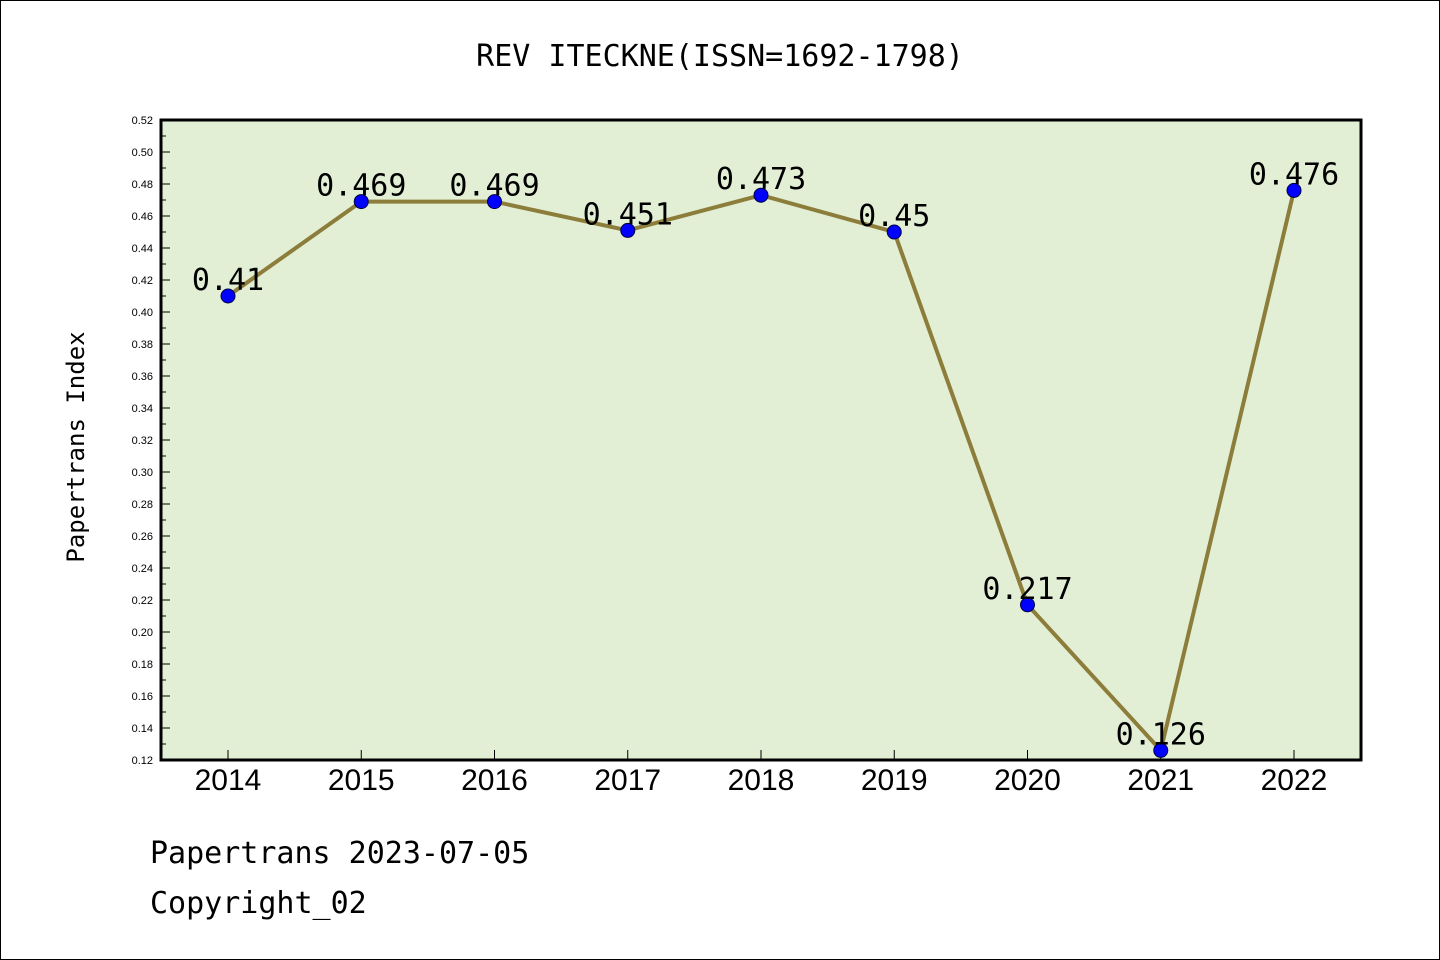  Describe the element at coordinates (761, 780) in the screenshot. I see `x-tick-label: 2018` at that location.